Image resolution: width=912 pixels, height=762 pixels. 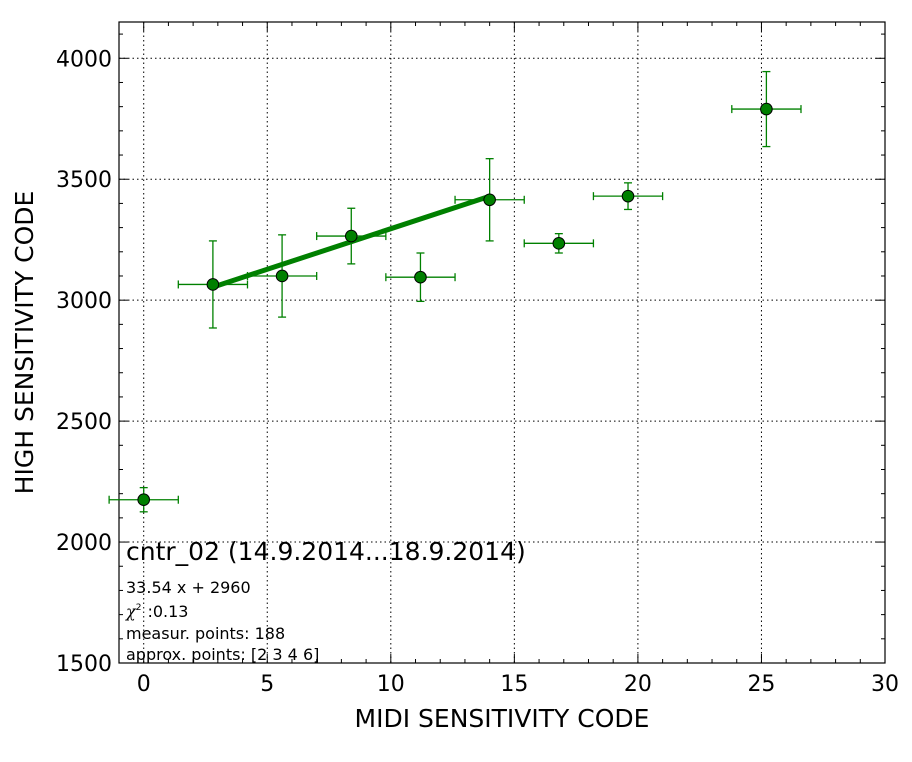 What do you see at coordinates (761, 684) in the screenshot?
I see `x-tick-label: 25` at bounding box center [761, 684].